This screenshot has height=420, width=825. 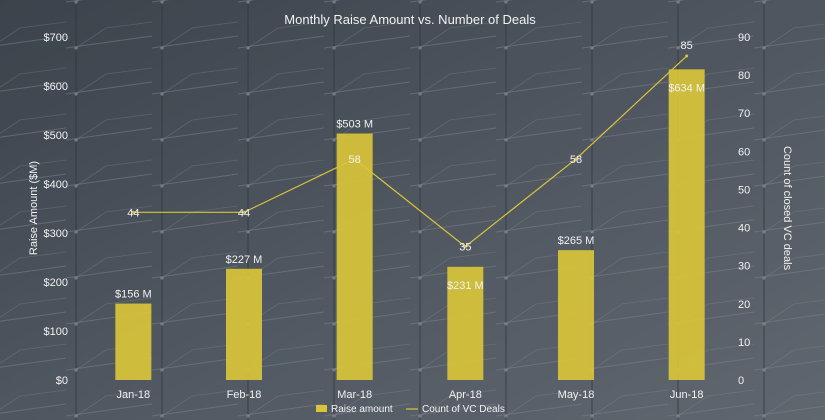 I want to click on x-tick-label: Apr-18, so click(x=465, y=395).